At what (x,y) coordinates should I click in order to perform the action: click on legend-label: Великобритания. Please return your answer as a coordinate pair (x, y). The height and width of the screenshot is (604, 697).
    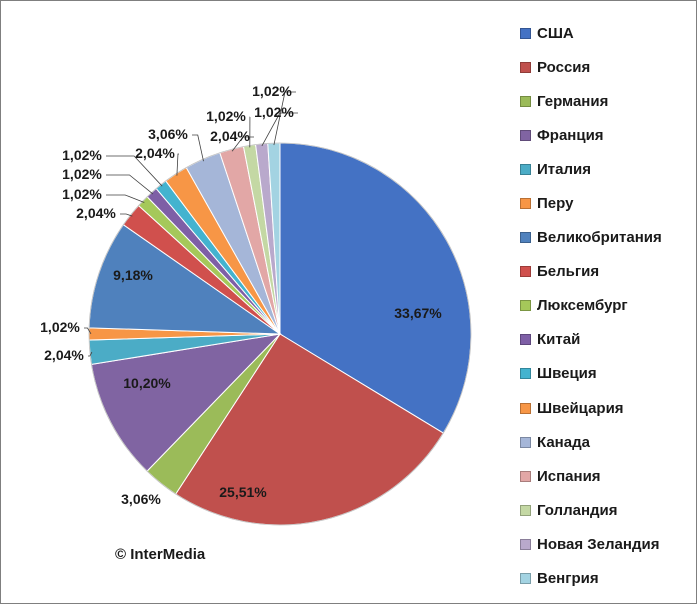
    Looking at the image, I should click on (599, 238).